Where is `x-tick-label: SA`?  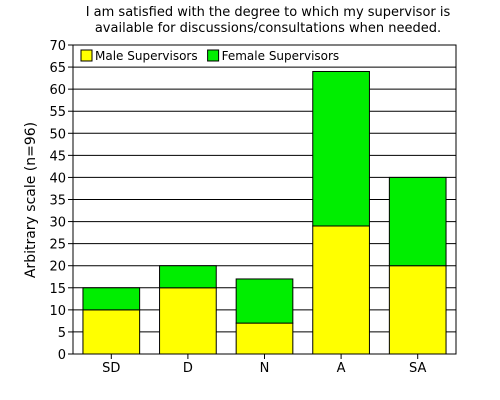 x-tick-label: SA is located at coordinates (417, 368).